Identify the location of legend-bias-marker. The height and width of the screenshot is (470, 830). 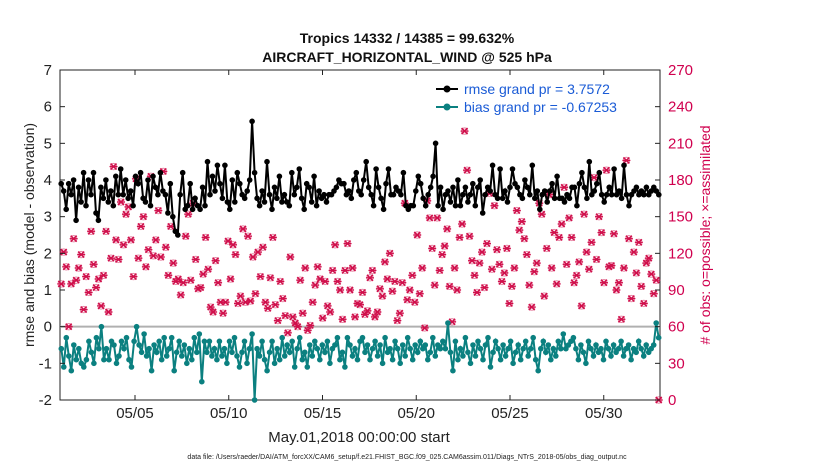
(447, 107).